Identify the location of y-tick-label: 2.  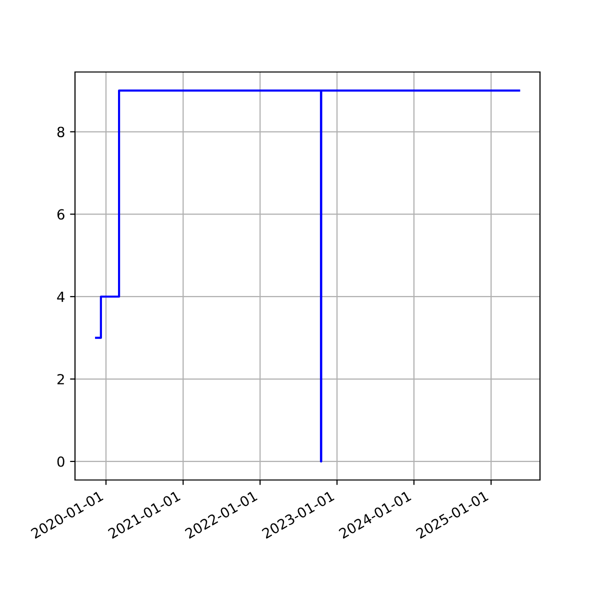
(60, 379).